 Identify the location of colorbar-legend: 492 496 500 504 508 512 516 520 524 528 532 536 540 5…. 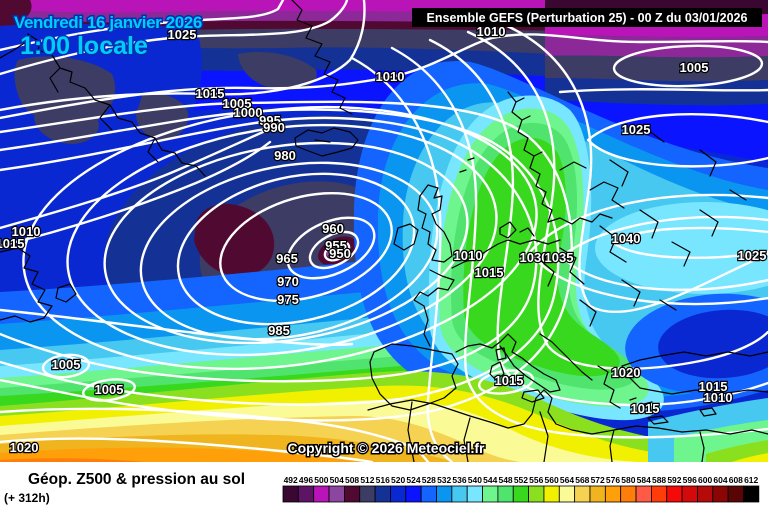
(521, 489).